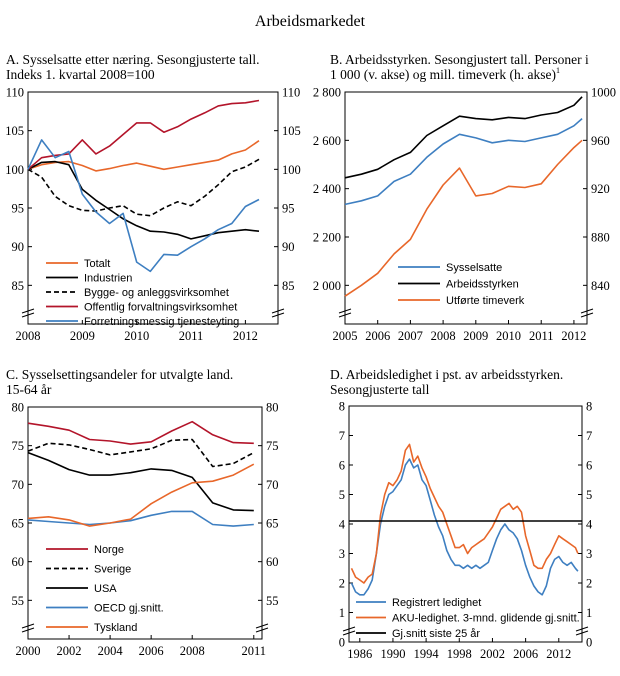 The image size is (620, 676). I want to click on y-tick-label-right: 60, so click(272, 562).